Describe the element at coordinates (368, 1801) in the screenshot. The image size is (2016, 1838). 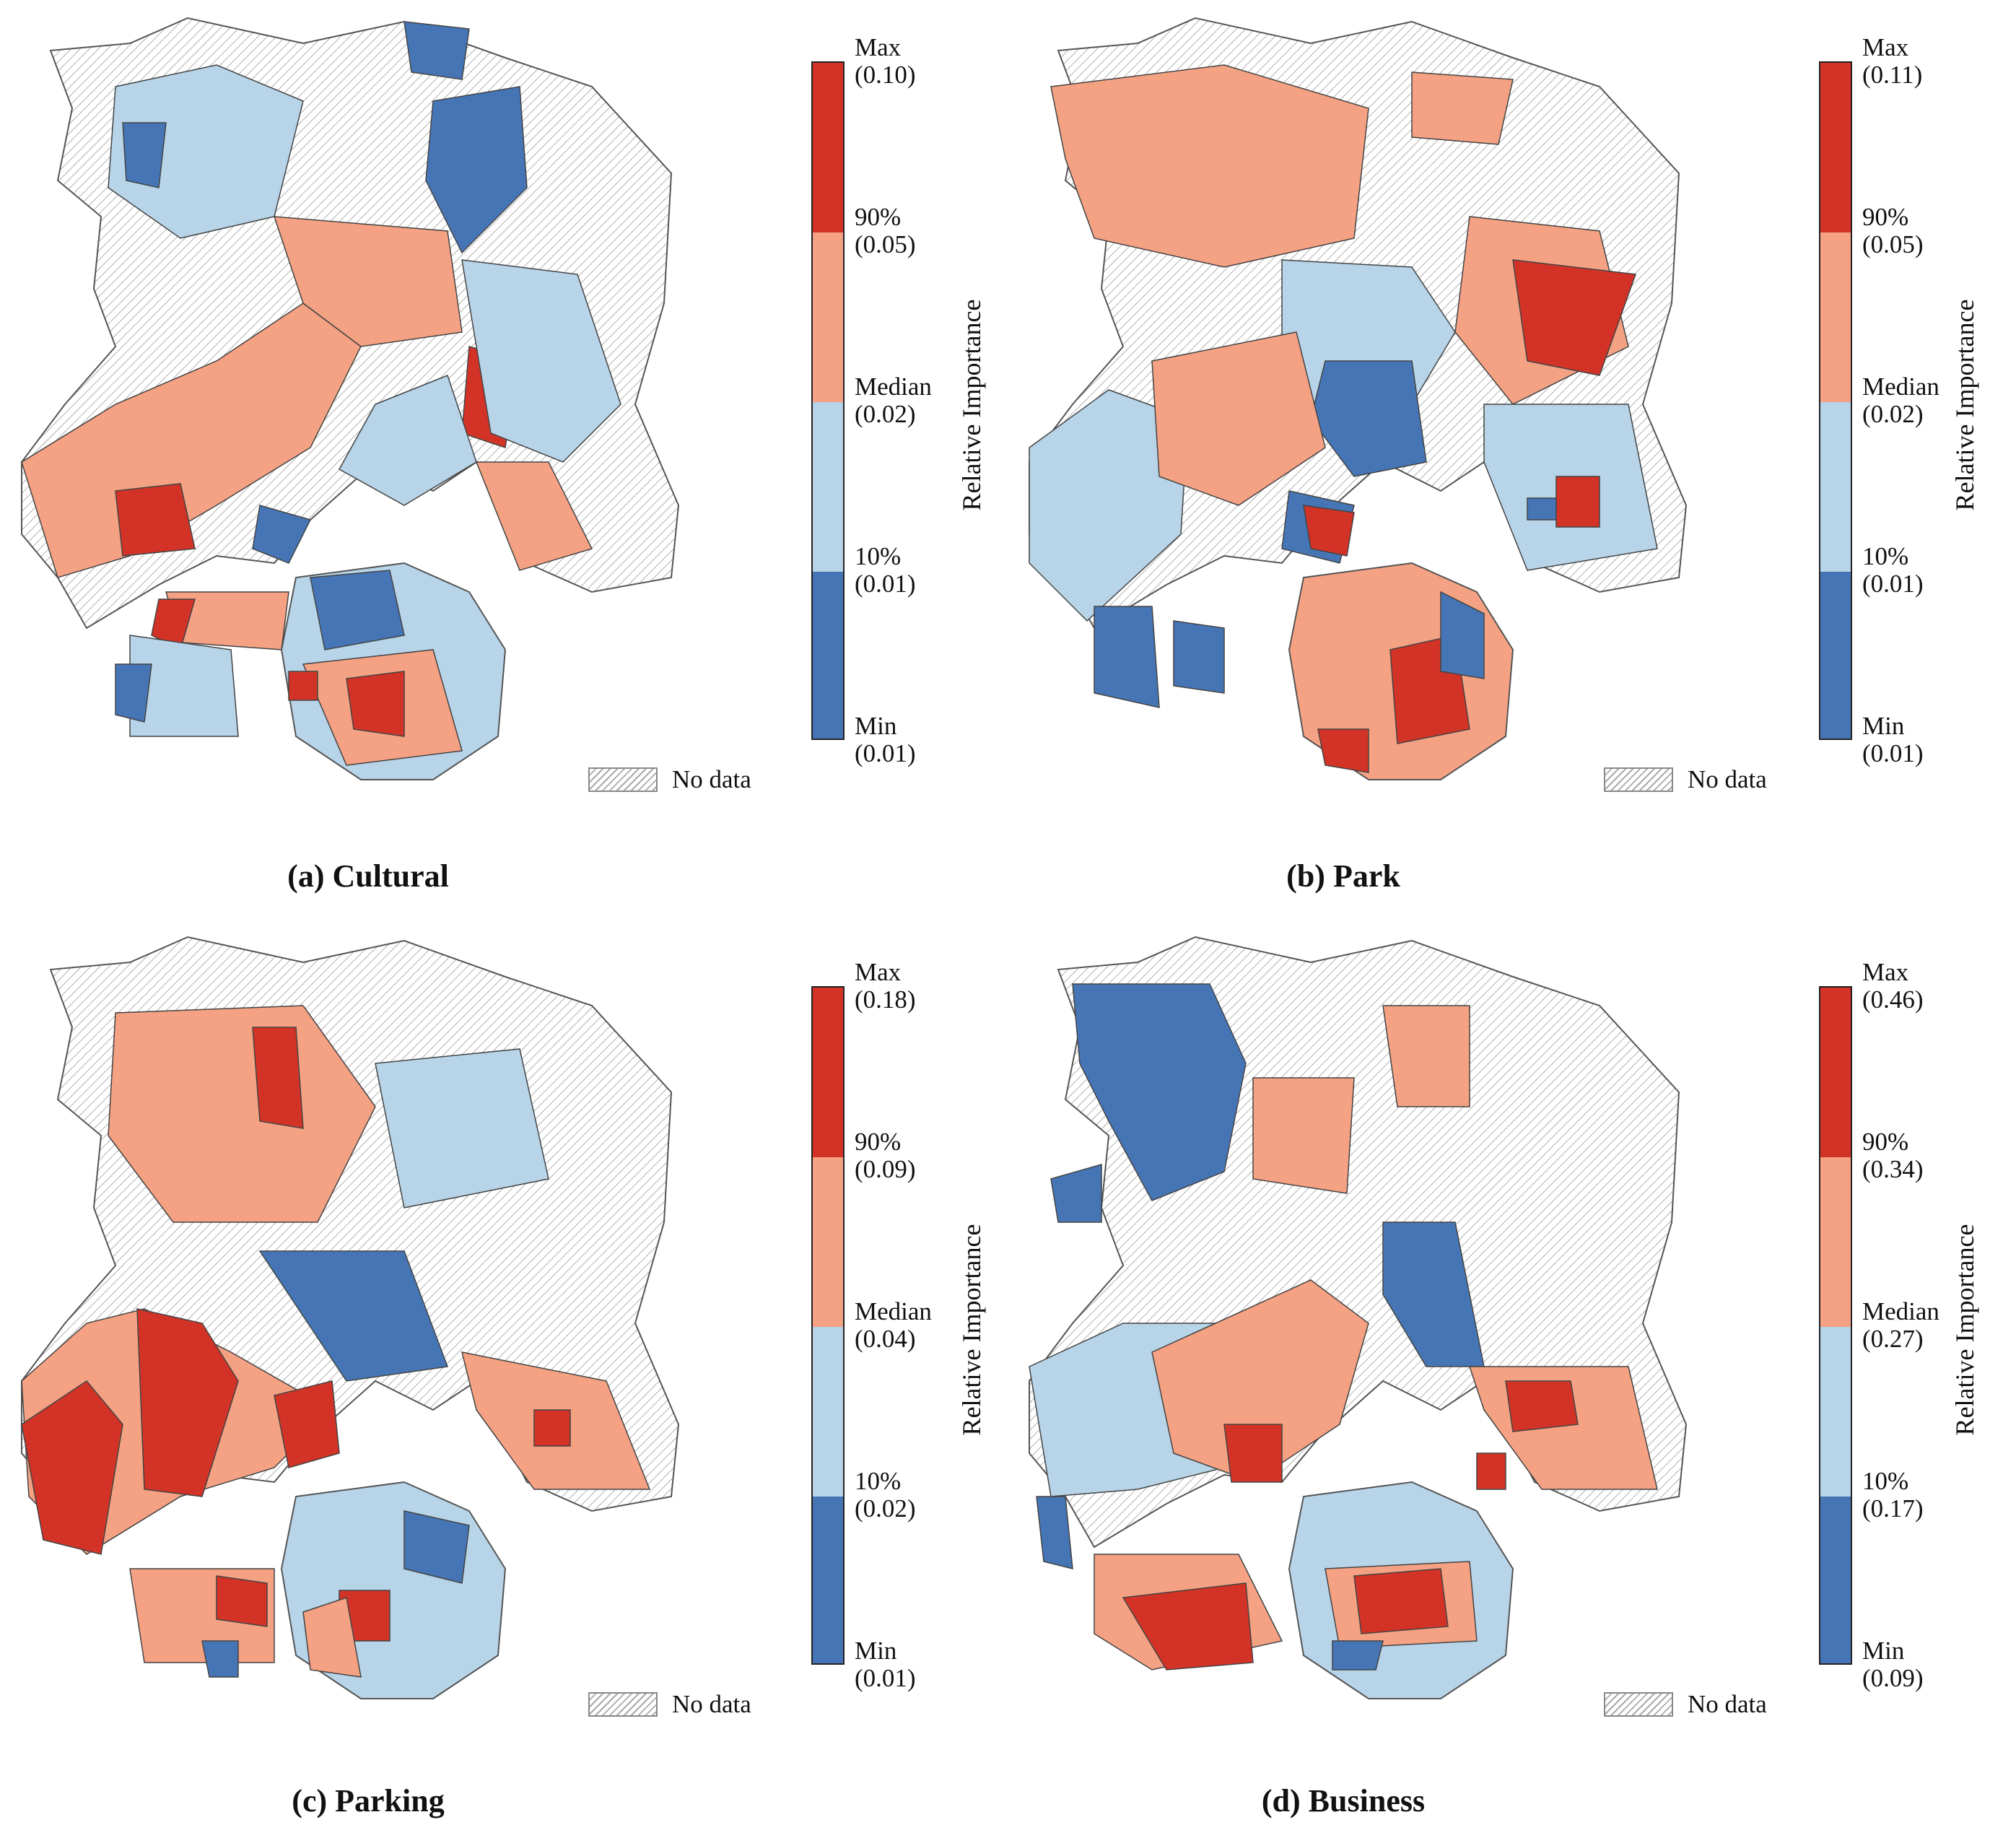
I see `caption: (c) Parking` at that location.